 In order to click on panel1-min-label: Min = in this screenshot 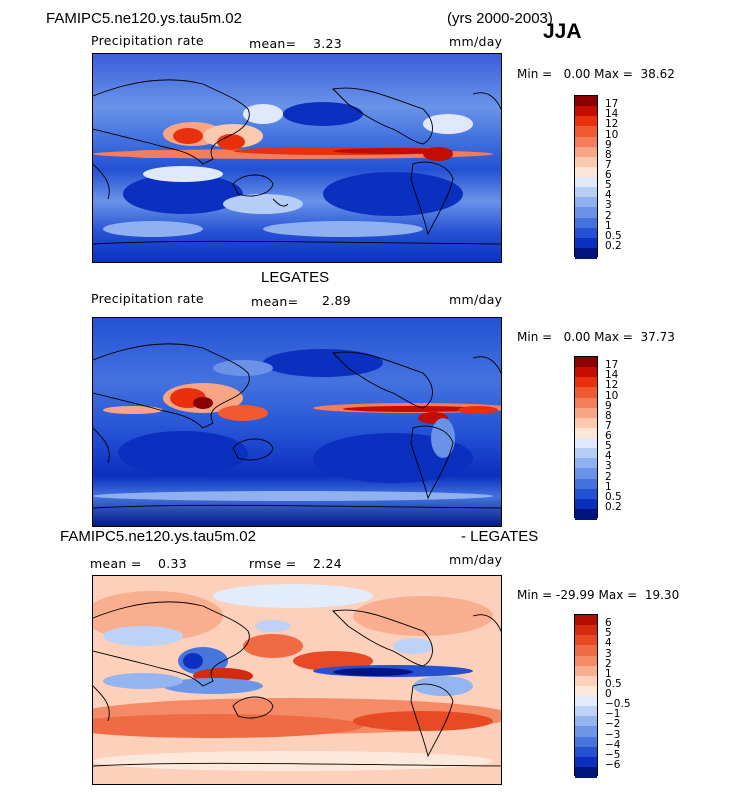, I will do `click(535, 74)`.